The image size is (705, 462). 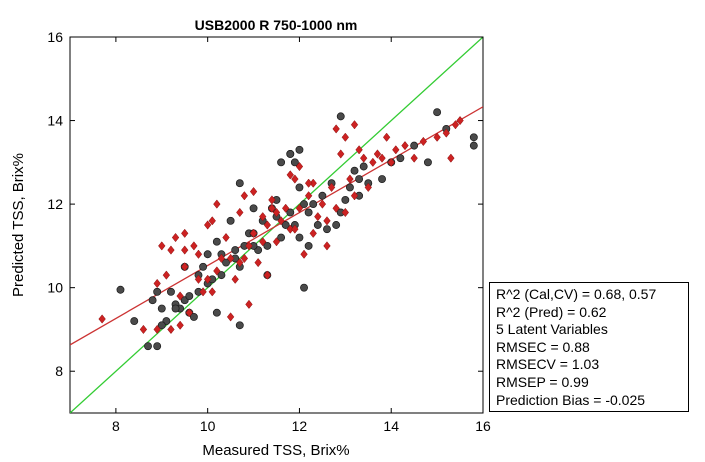 What do you see at coordinates (548, 364) in the screenshot?
I see `legend-item-rmsecv: RMSECV = 1.03` at bounding box center [548, 364].